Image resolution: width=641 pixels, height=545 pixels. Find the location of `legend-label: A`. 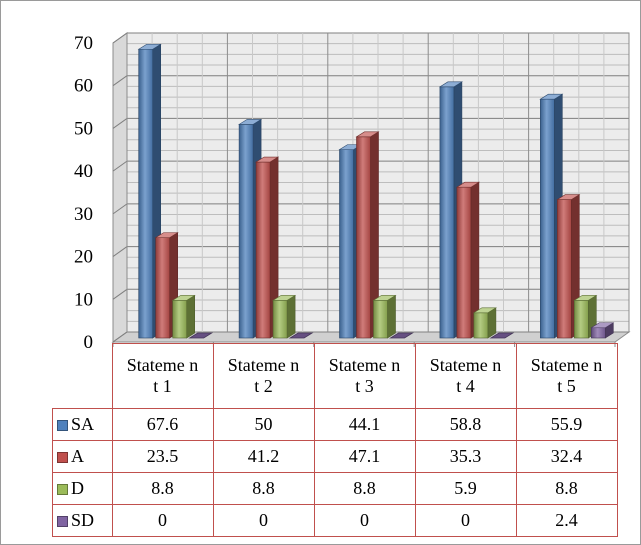

legend-label: A is located at coordinates (77, 456).